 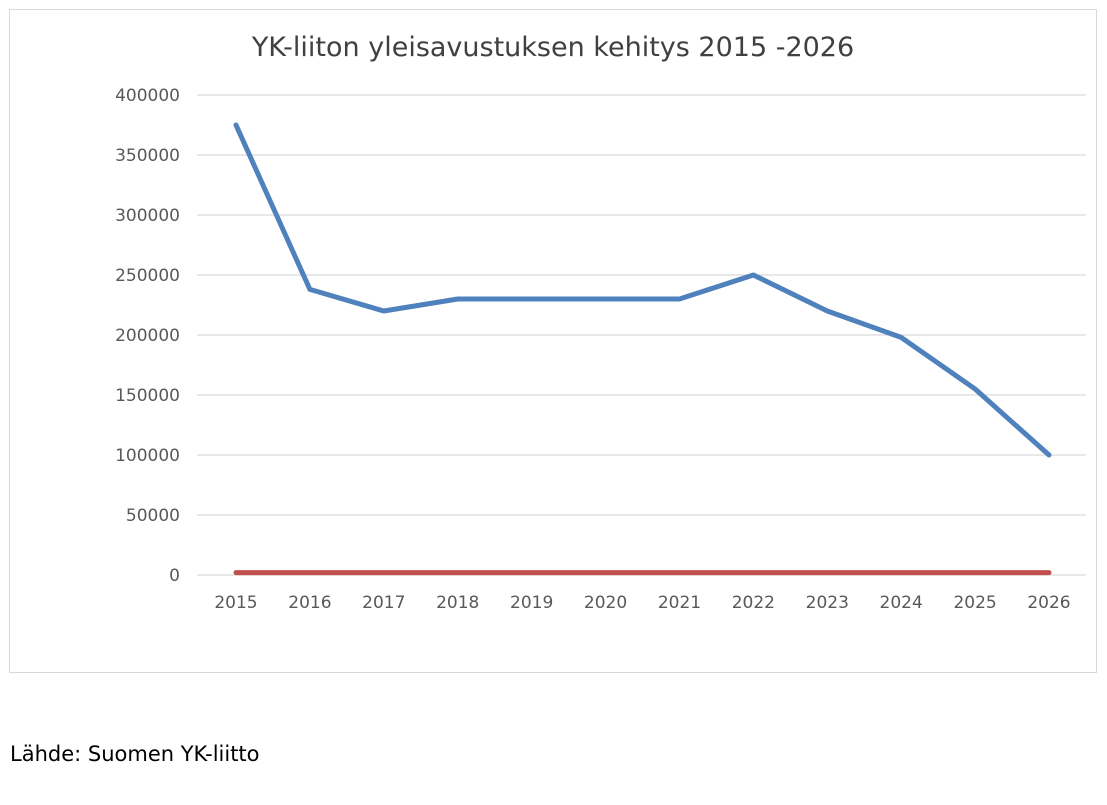 I want to click on y-tick-label: 150000, so click(x=147, y=396).